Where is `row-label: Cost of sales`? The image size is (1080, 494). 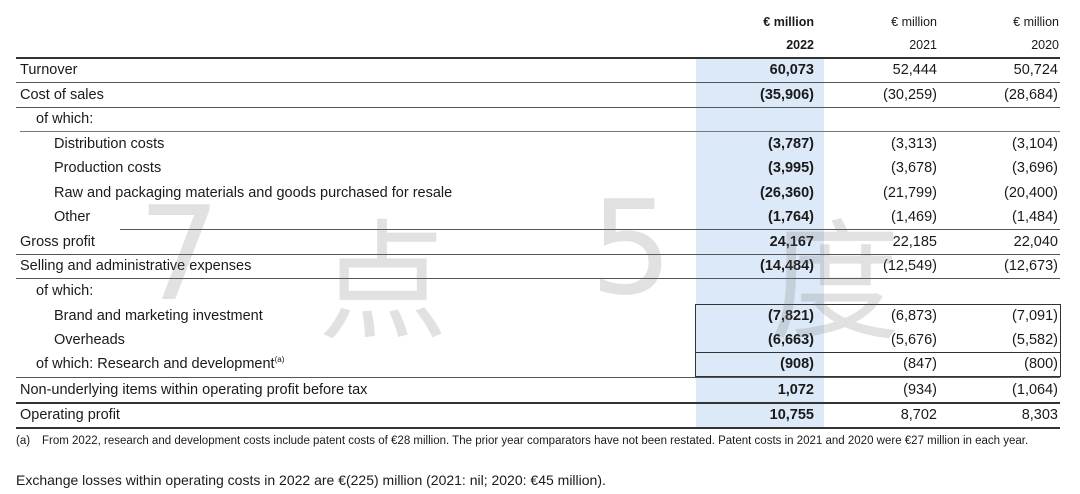
row-label: Cost of sales is located at coordinates (62, 95).